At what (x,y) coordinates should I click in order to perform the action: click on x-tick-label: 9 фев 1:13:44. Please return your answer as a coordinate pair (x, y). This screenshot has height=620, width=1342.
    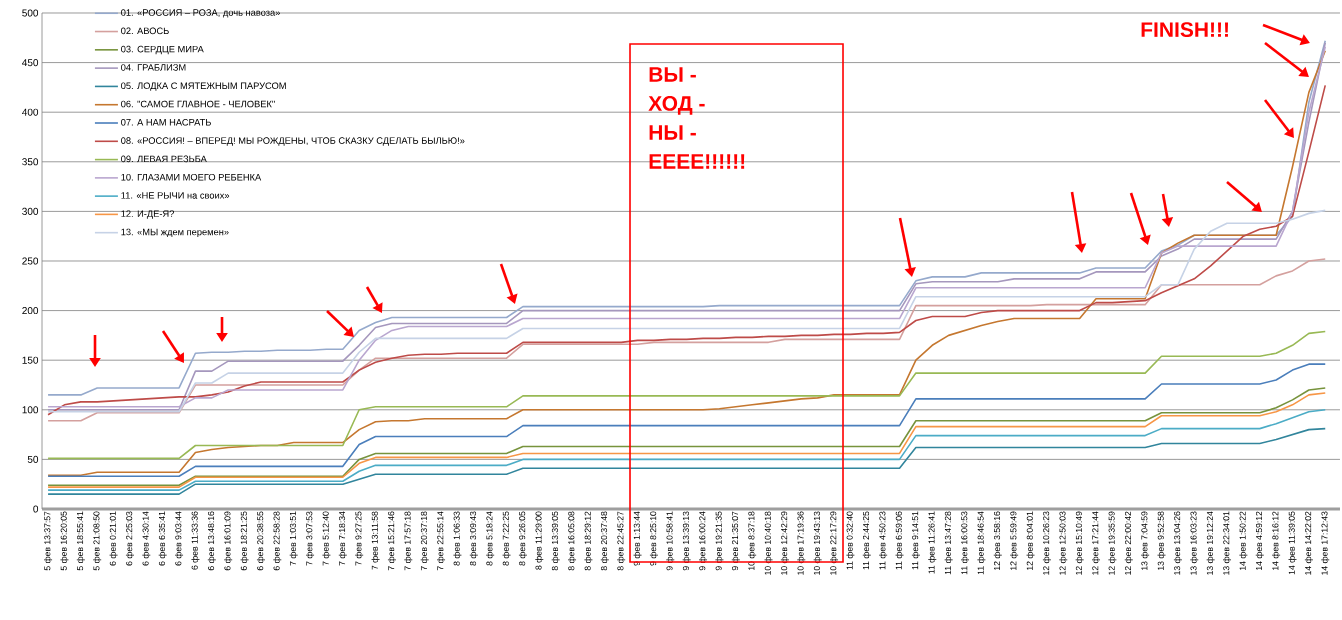
    Looking at the image, I should click on (637, 538).